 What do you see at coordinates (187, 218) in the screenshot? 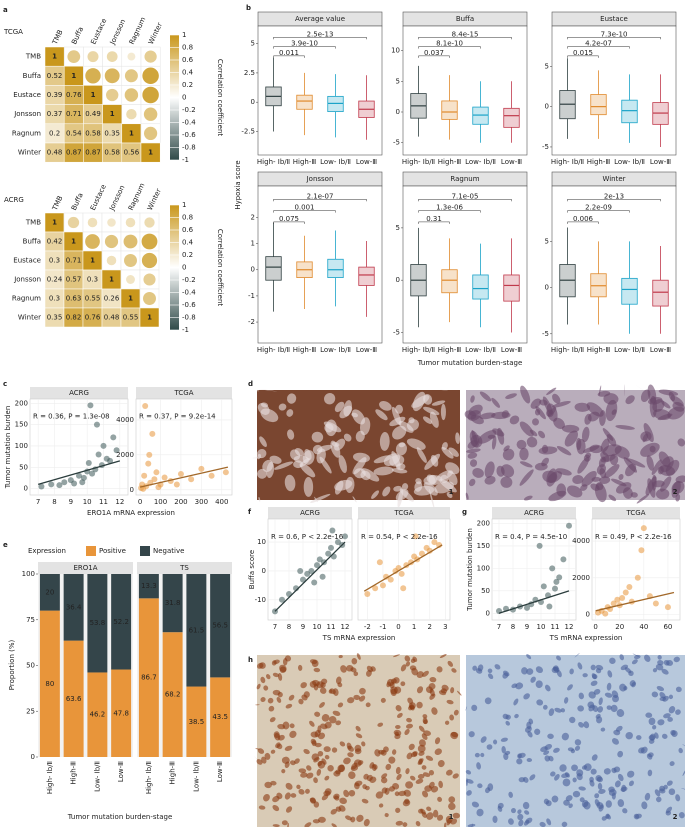
I see `colorbar-tick-label: 0.8` at bounding box center [187, 218].